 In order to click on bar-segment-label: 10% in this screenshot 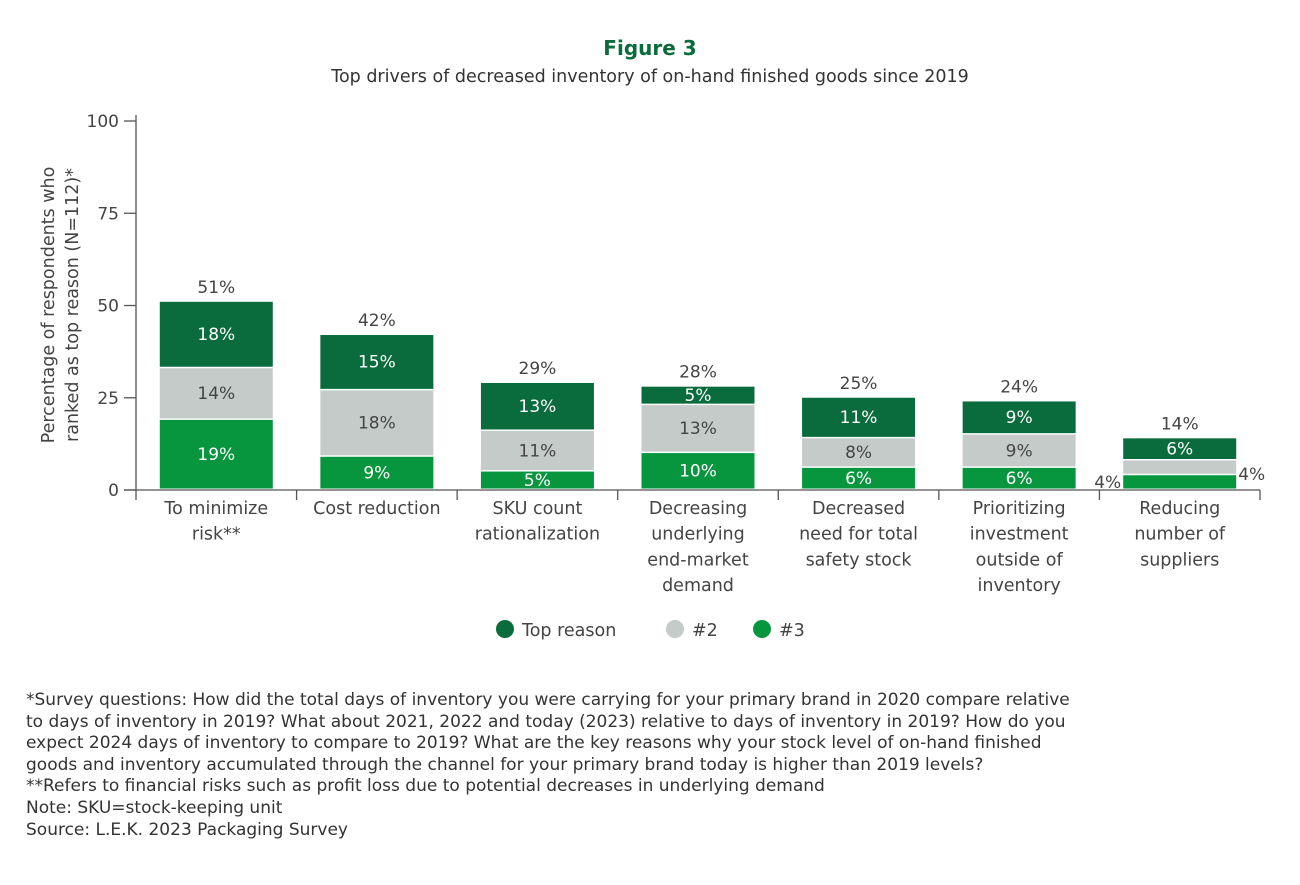, I will do `click(698, 472)`.